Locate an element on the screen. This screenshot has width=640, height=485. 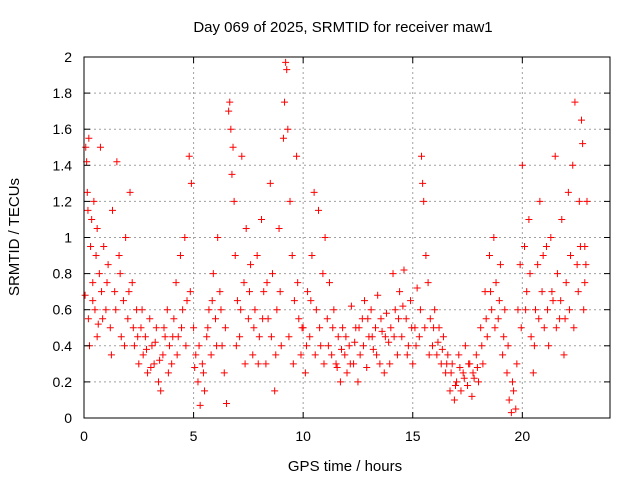
x-tick-label: 20 is located at coordinates (523, 436).